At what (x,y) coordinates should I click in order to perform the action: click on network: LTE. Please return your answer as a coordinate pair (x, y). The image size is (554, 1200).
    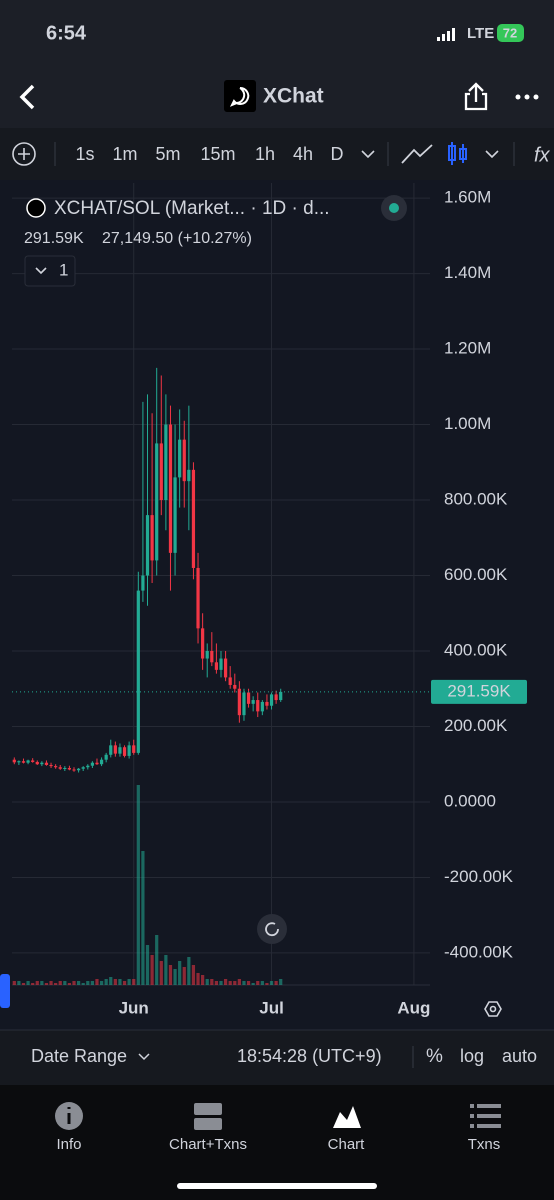
    Looking at the image, I should click on (480, 33).